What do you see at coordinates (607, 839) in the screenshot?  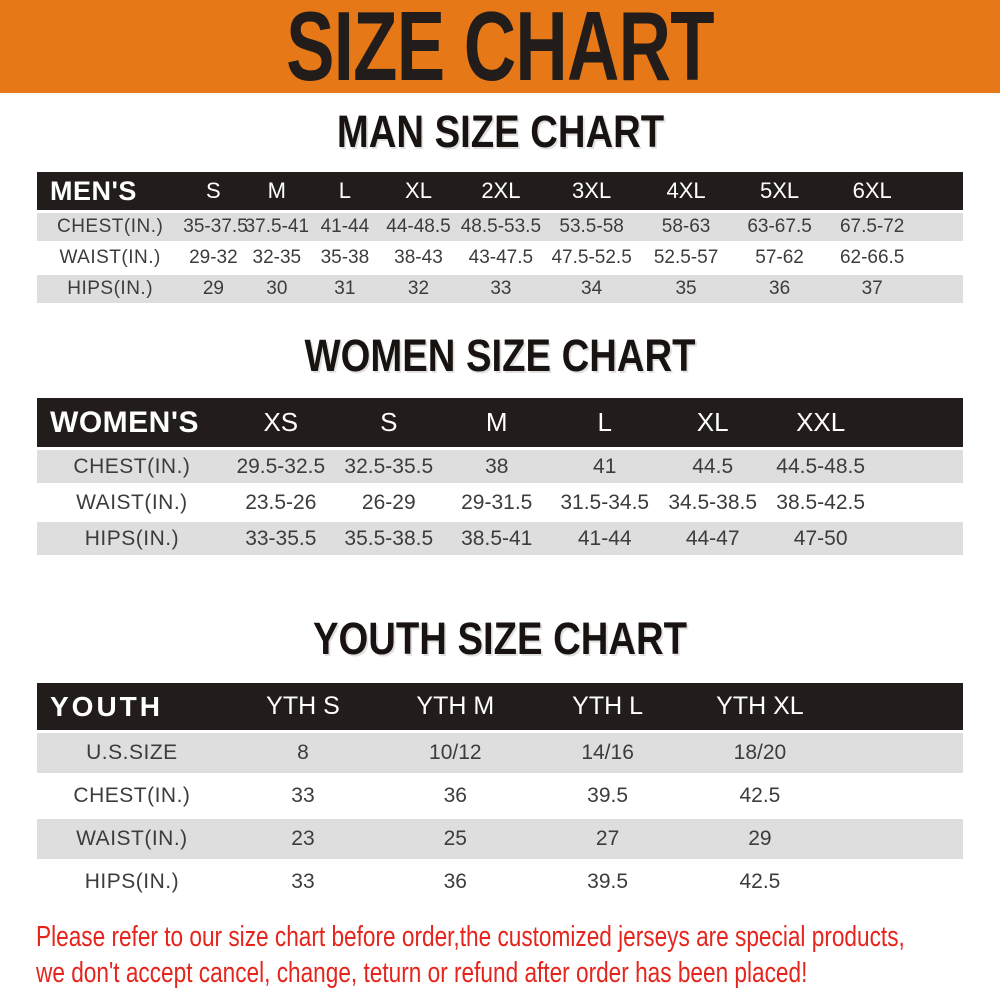 I see `table-cell: 27` at bounding box center [607, 839].